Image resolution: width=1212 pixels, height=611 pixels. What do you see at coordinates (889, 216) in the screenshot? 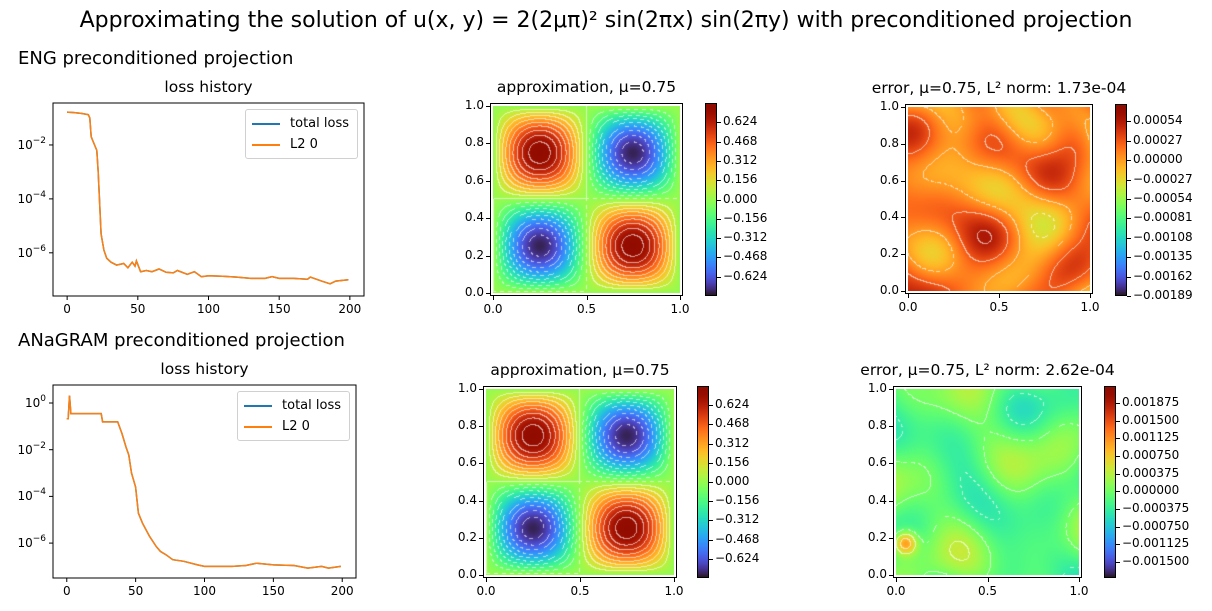
I see `y-tick-label: 0.4` at bounding box center [889, 216].